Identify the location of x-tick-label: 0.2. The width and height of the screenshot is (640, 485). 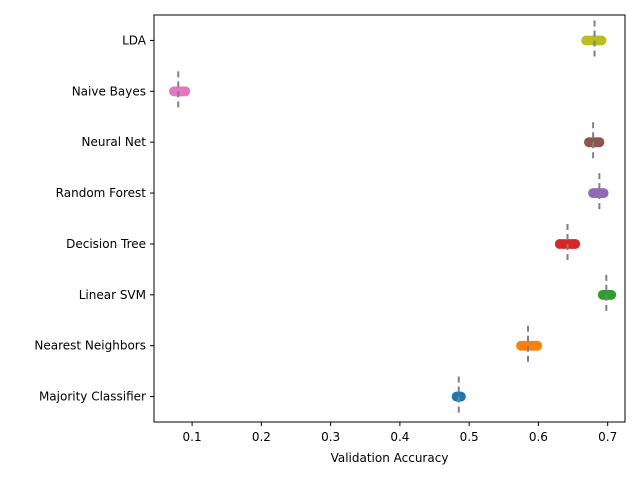
(261, 437).